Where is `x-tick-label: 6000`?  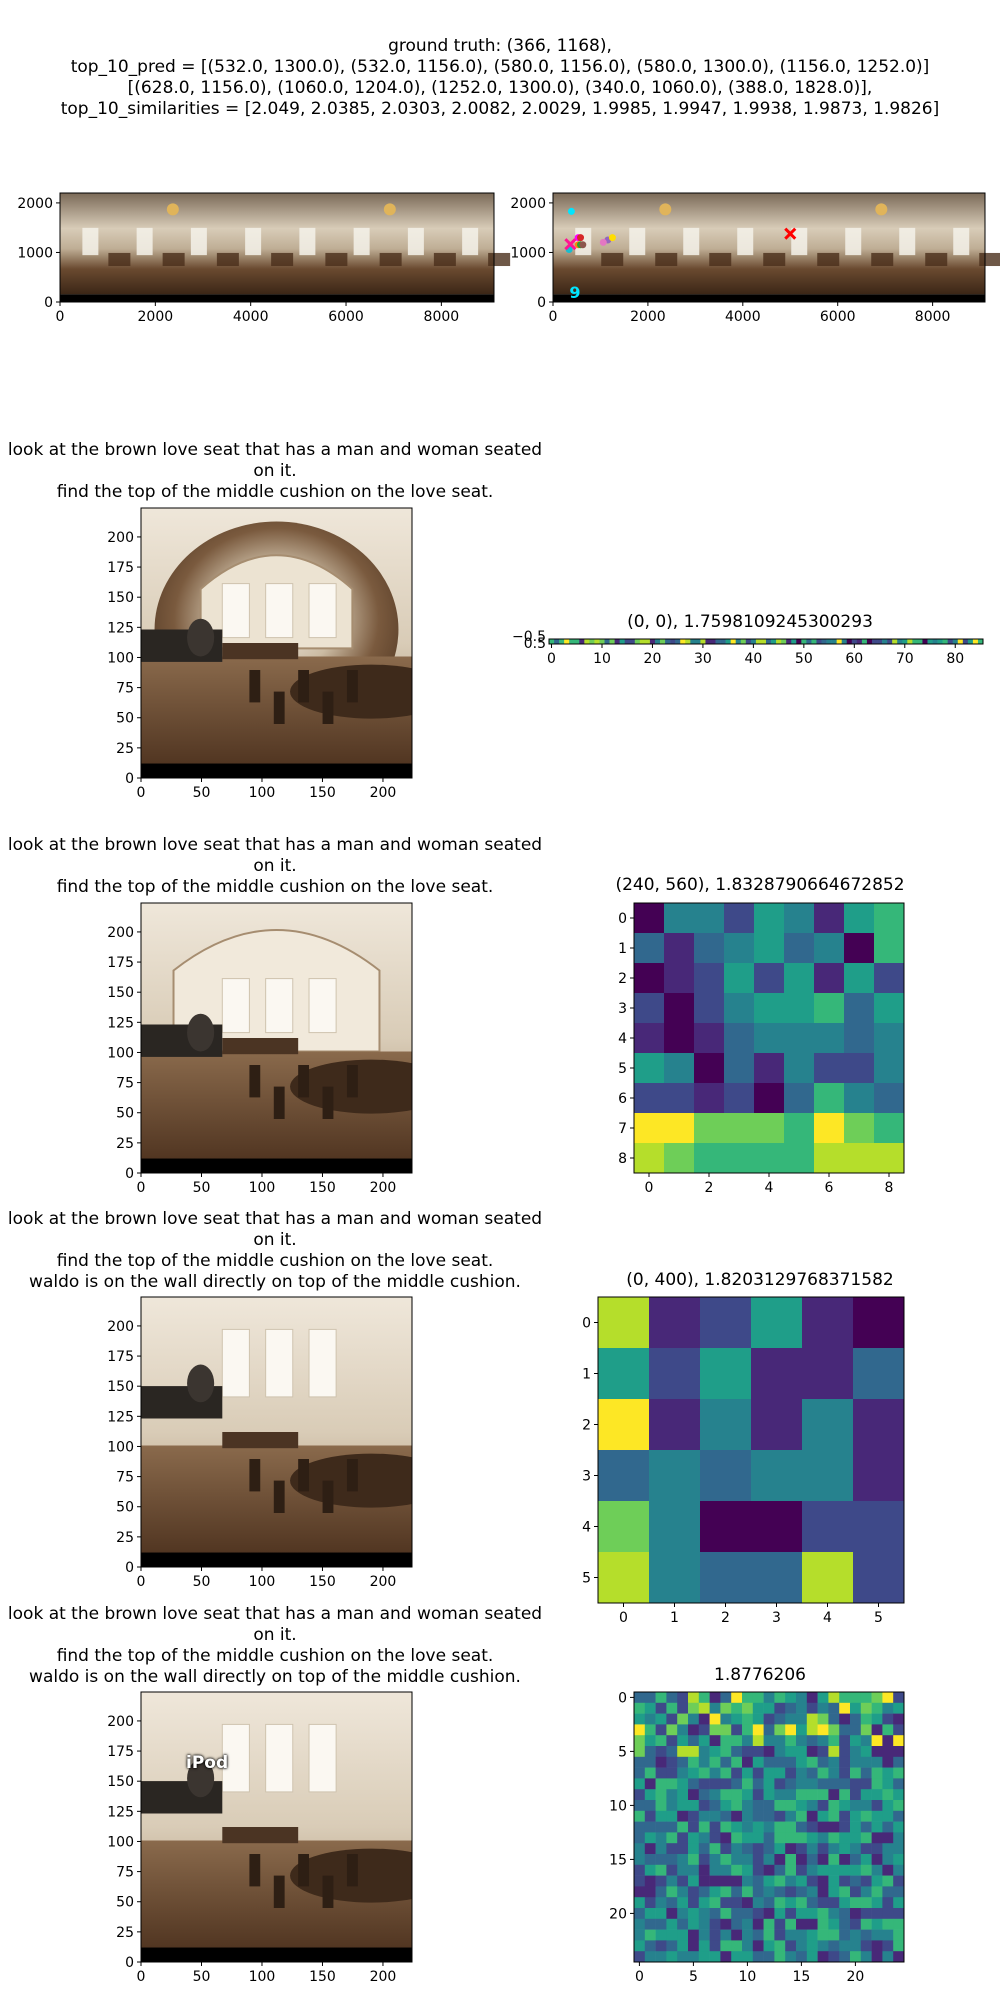 x-tick-label: 6000 is located at coordinates (838, 317).